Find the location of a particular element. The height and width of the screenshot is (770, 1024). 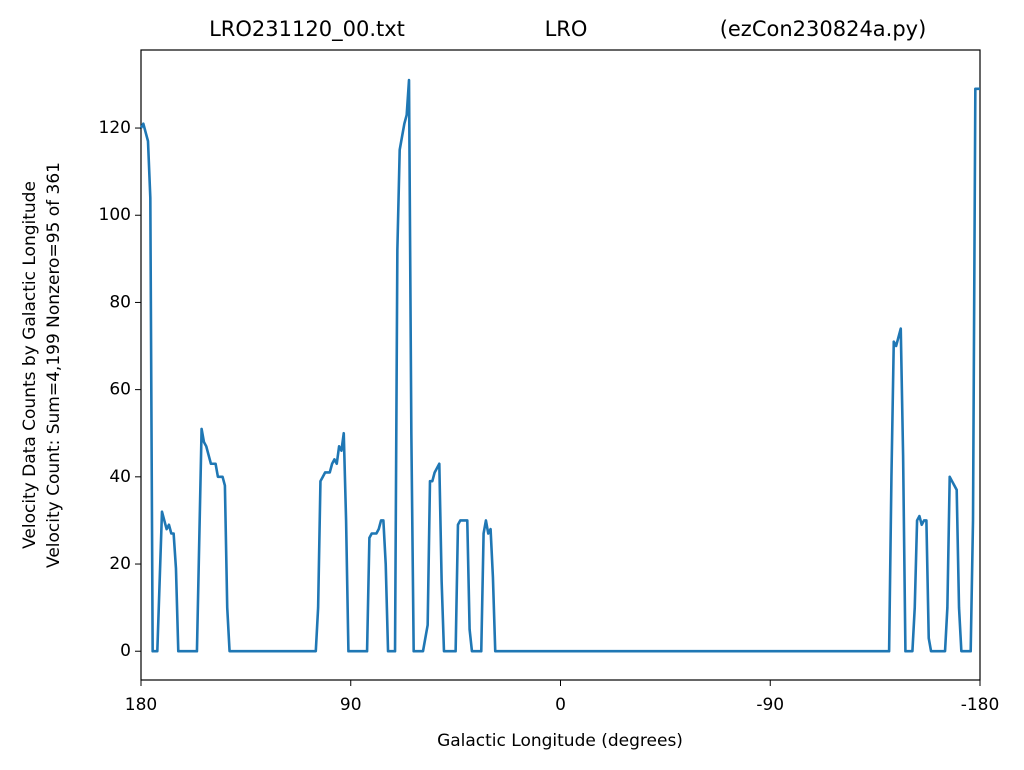

y-tick-label: 60 is located at coordinates (120, 390).